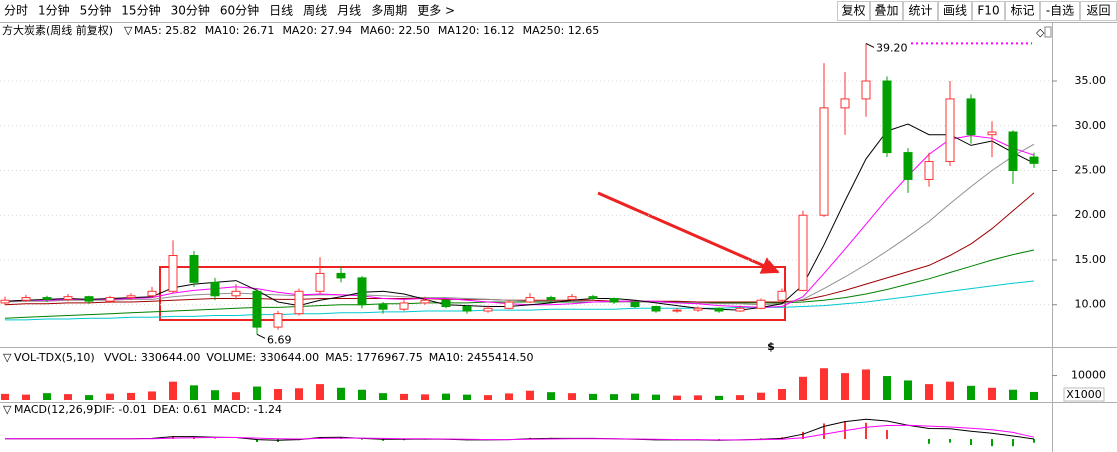  I want to click on tool-button: 统计, so click(920, 11).